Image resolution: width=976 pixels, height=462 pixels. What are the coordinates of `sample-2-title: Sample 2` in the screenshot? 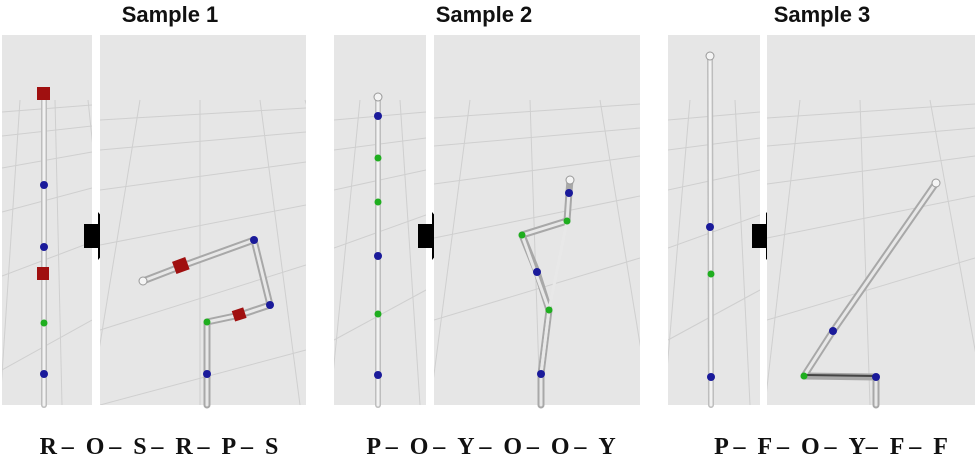 It's located at (484, 14).